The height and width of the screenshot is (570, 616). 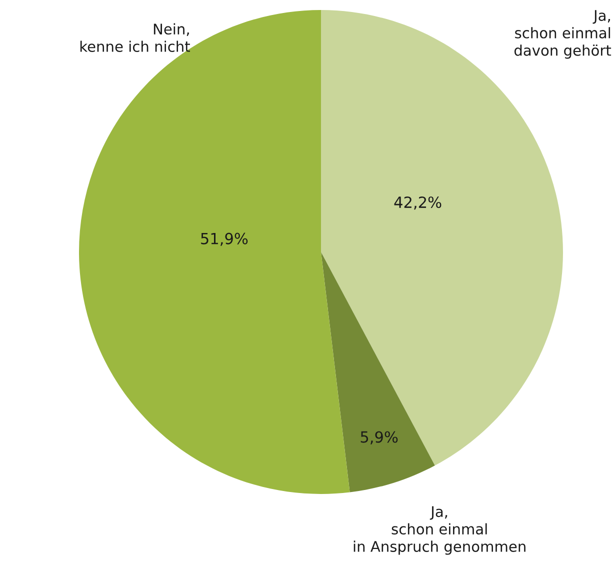 I want to click on data-label: 5,9%, so click(x=379, y=437).